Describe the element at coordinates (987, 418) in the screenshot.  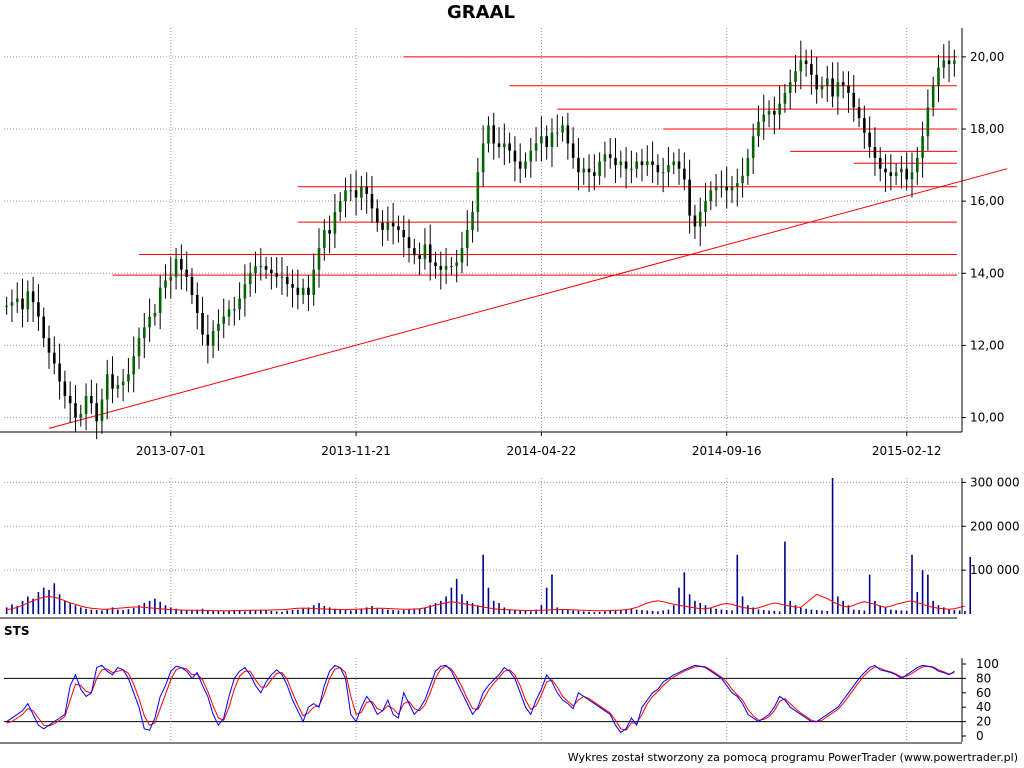
I see `price-tick-label: 10,00` at that location.